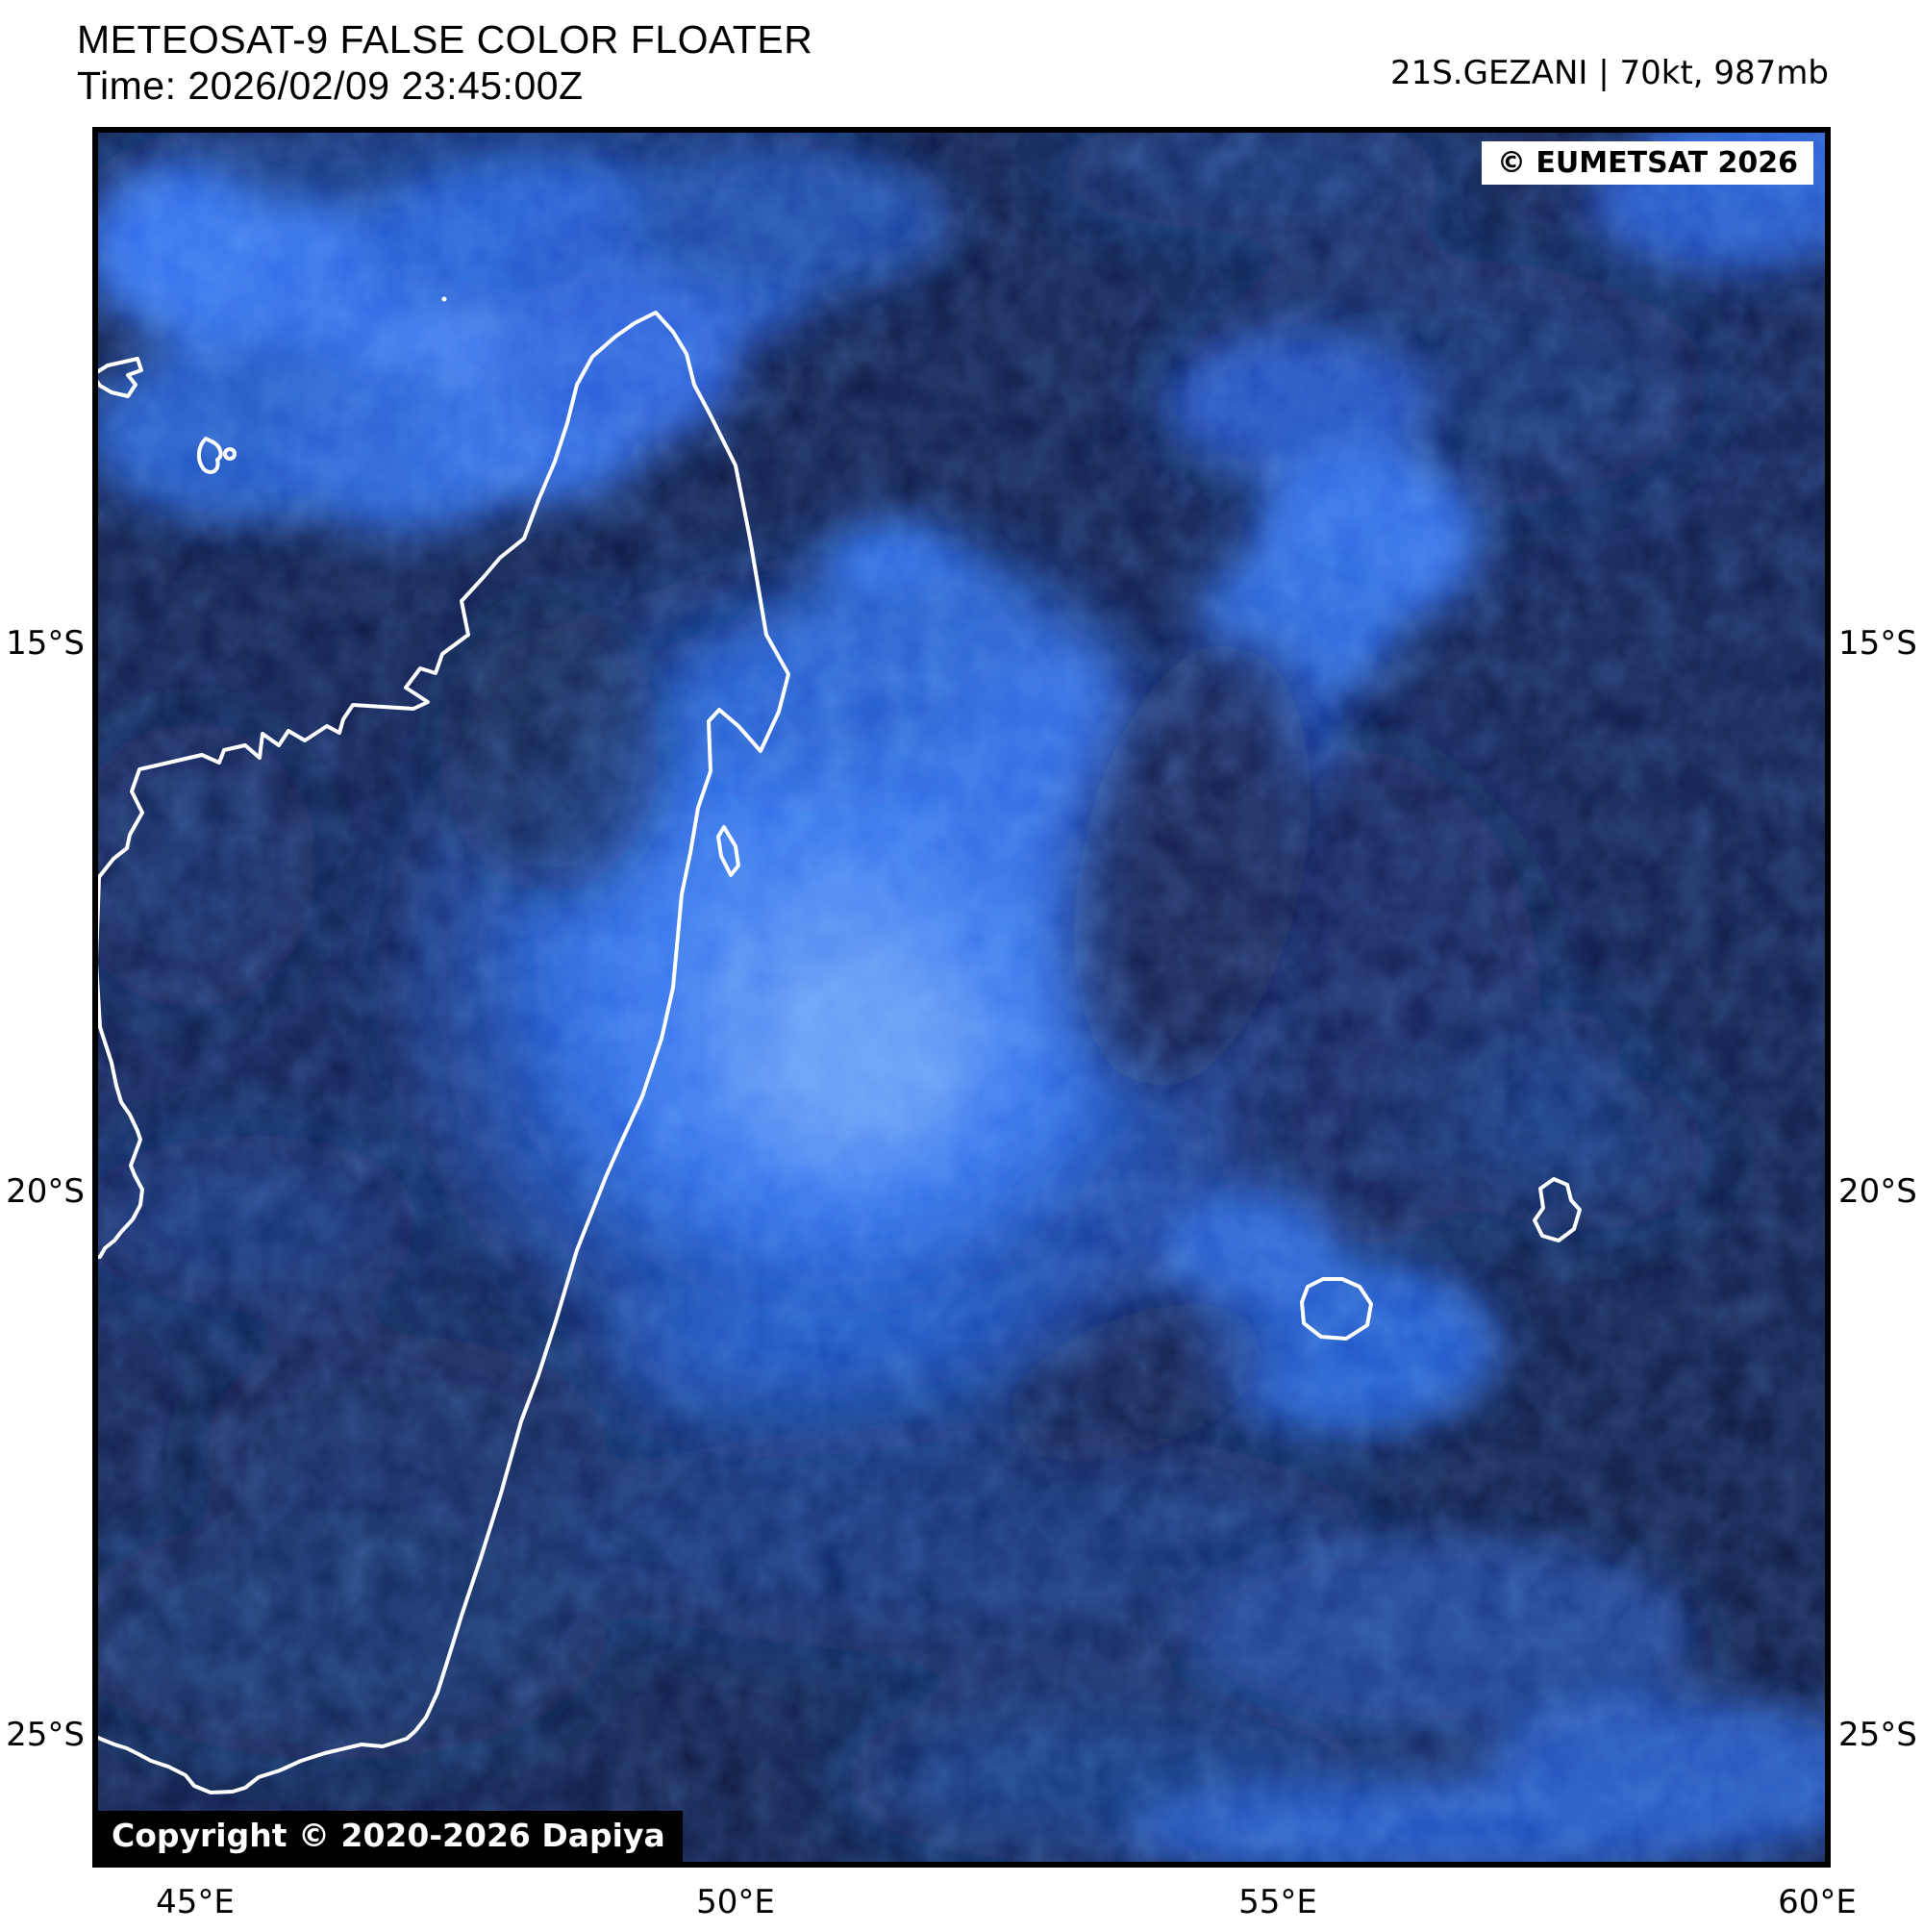 Image resolution: width=1923 pixels, height=1932 pixels. What do you see at coordinates (1647, 163) in the screenshot?
I see `eumetsat-copyright-badge: © EUMETSAT 2026` at bounding box center [1647, 163].